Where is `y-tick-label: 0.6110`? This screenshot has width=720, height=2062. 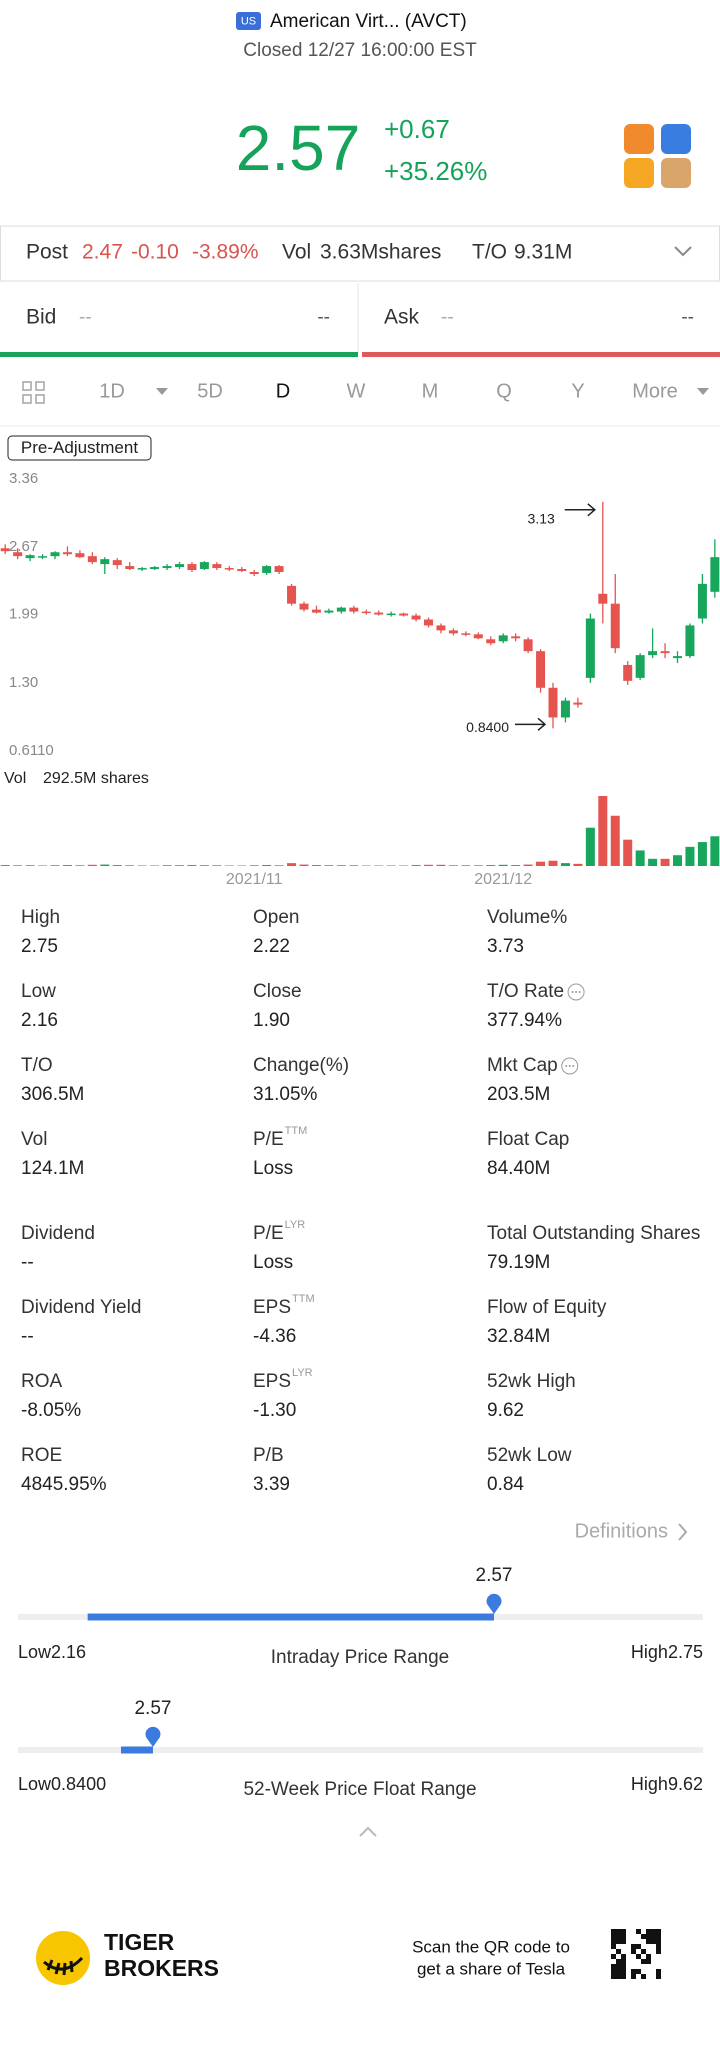 y-tick-label: 0.6110 is located at coordinates (31, 750).